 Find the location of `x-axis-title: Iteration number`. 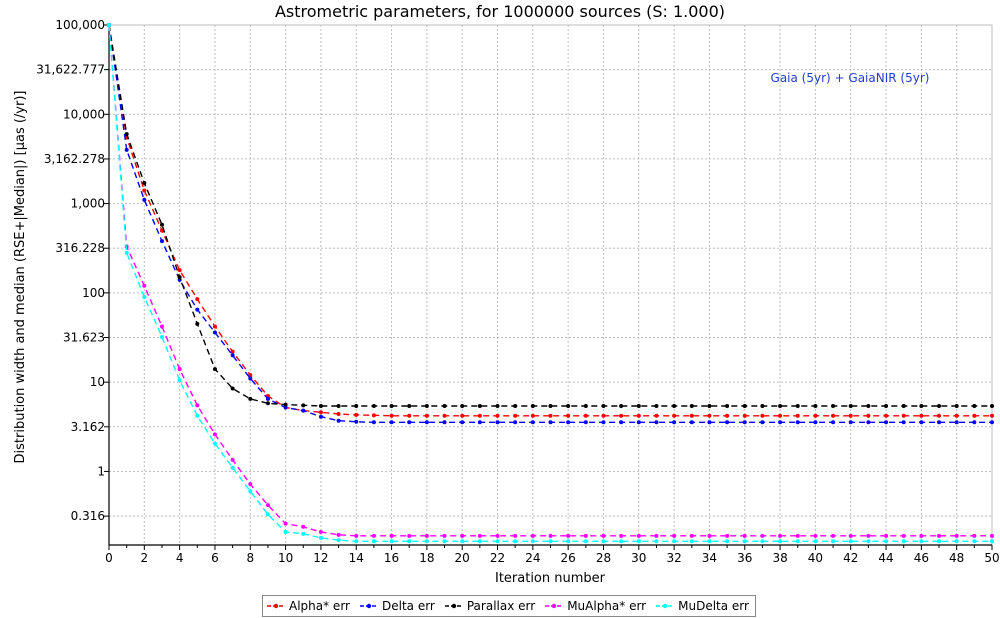

x-axis-title: Iteration number is located at coordinates (550, 578).